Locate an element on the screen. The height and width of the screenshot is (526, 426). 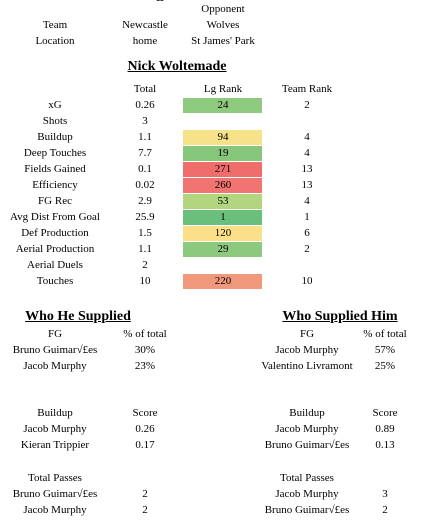
column-header: Lg Rank is located at coordinates (223, 89).